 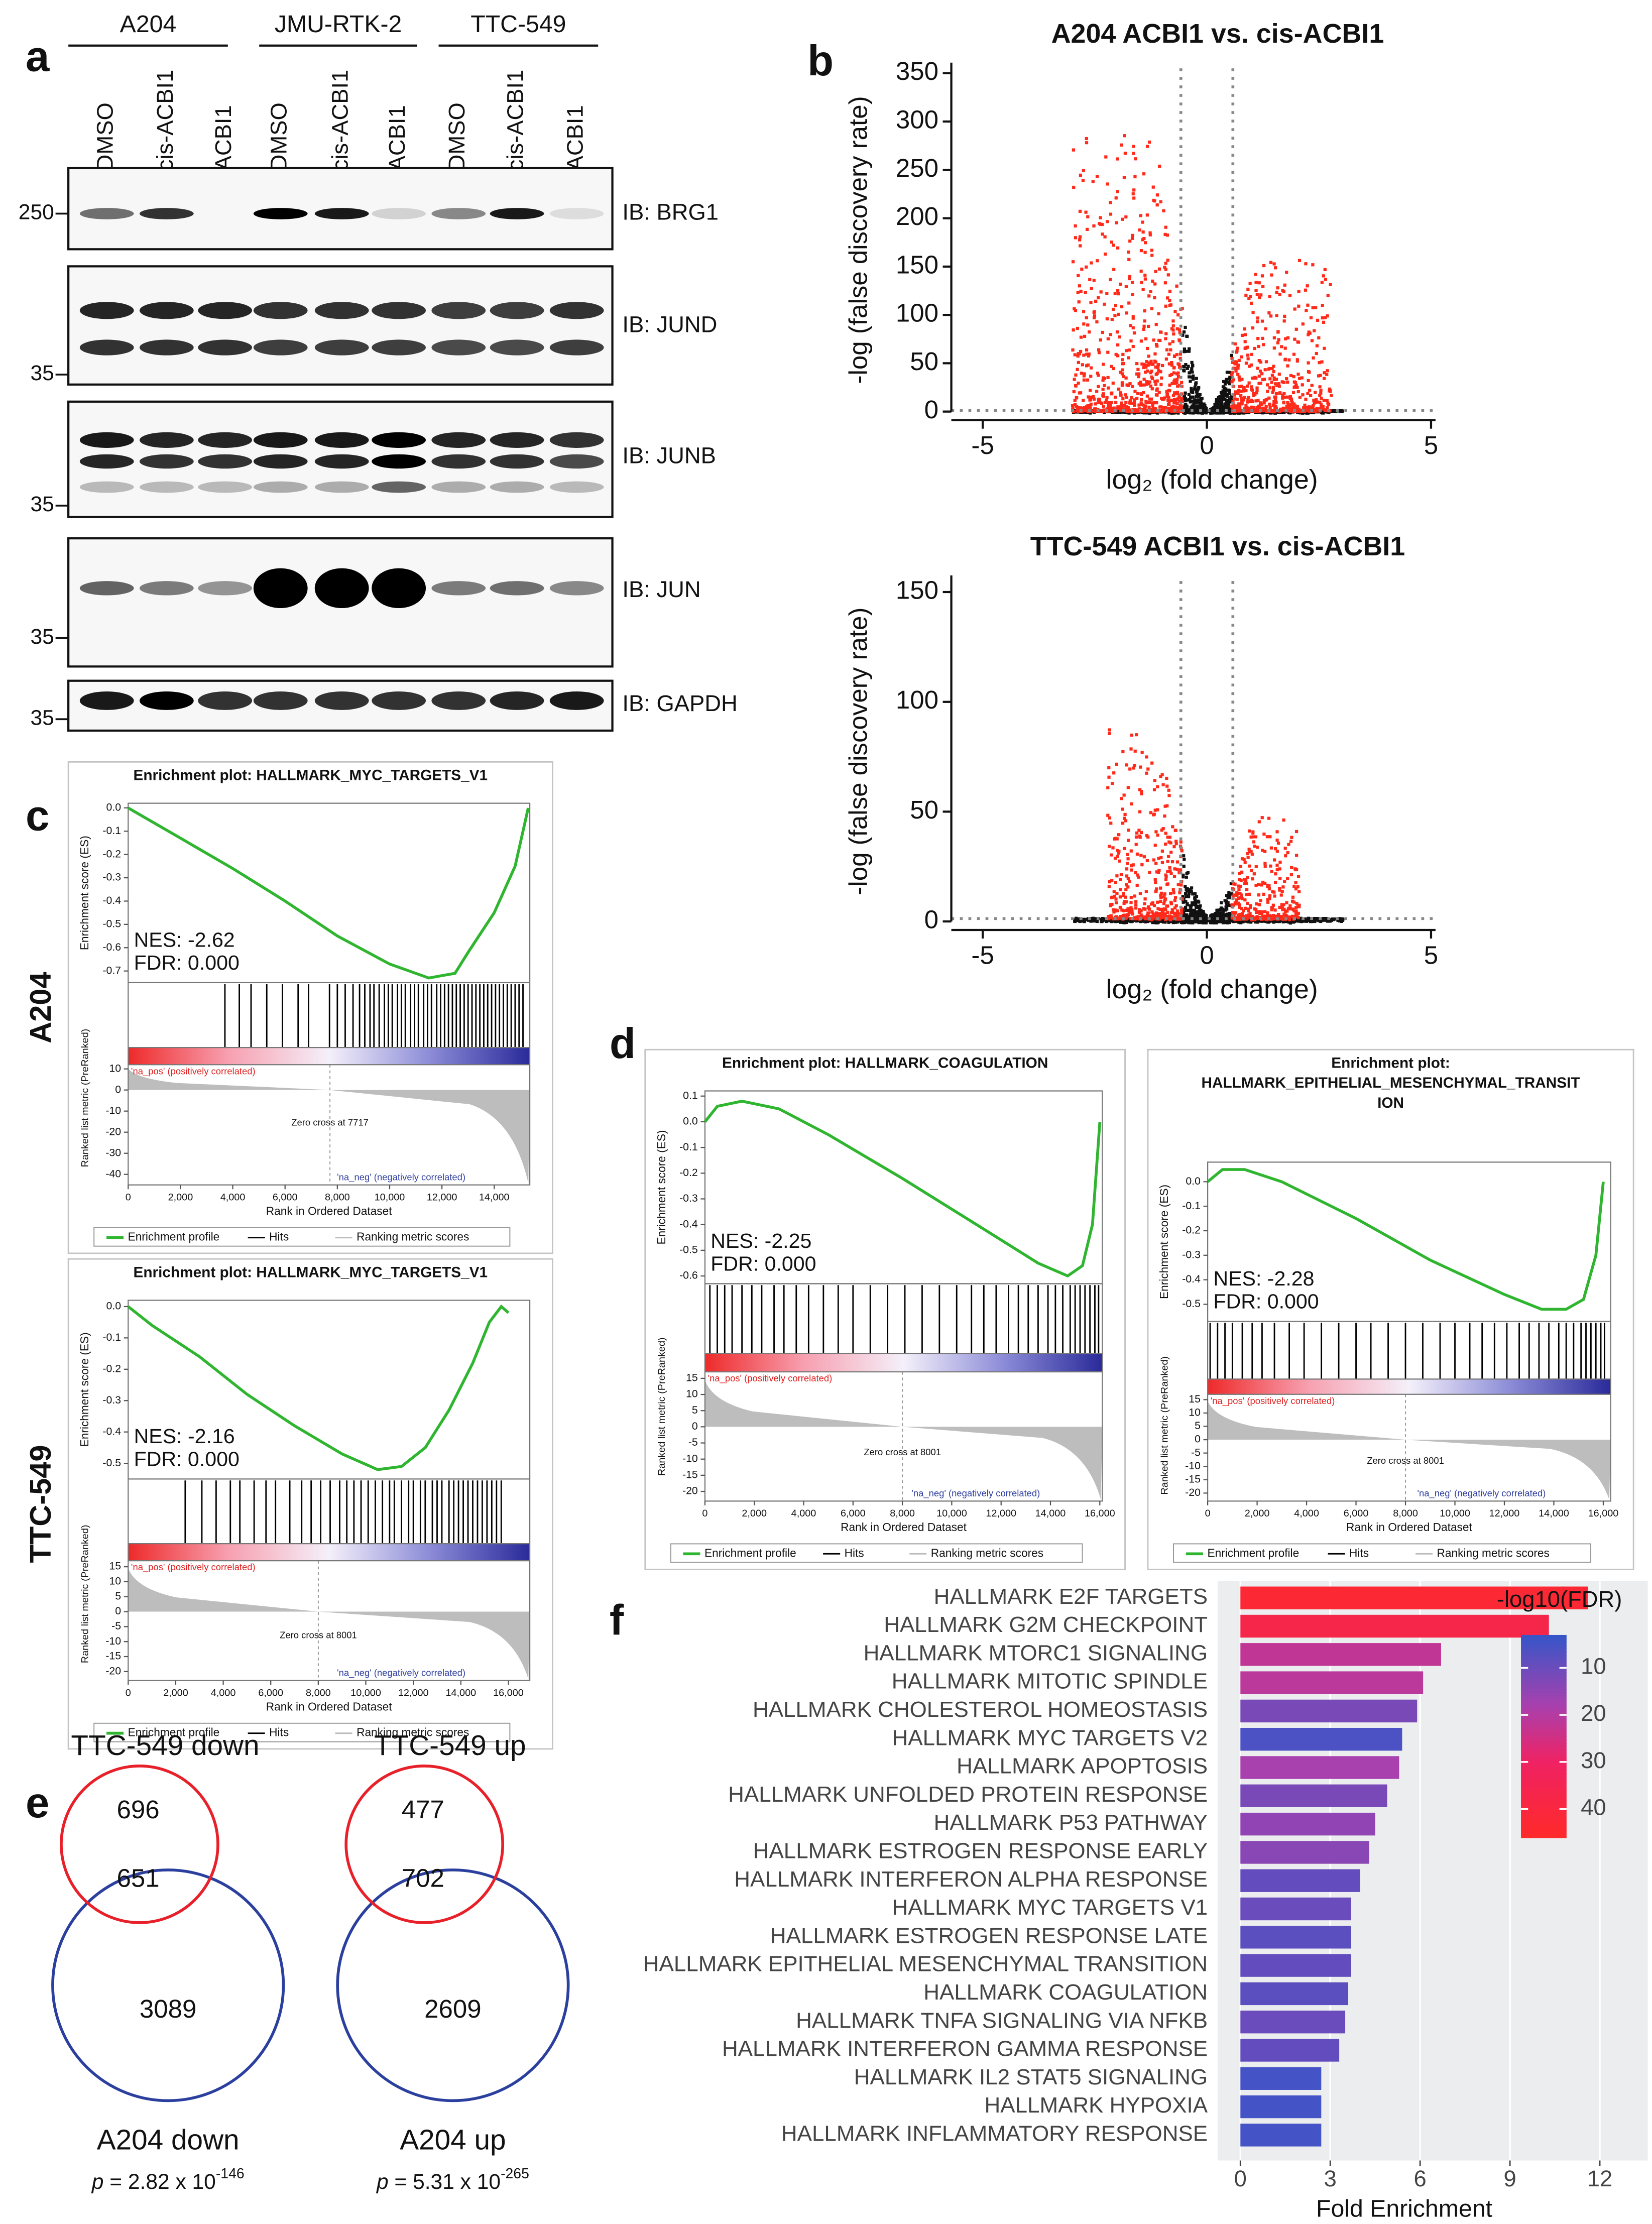 I want to click on ranked-tick-label: 5, so click(x=1198, y=1426).